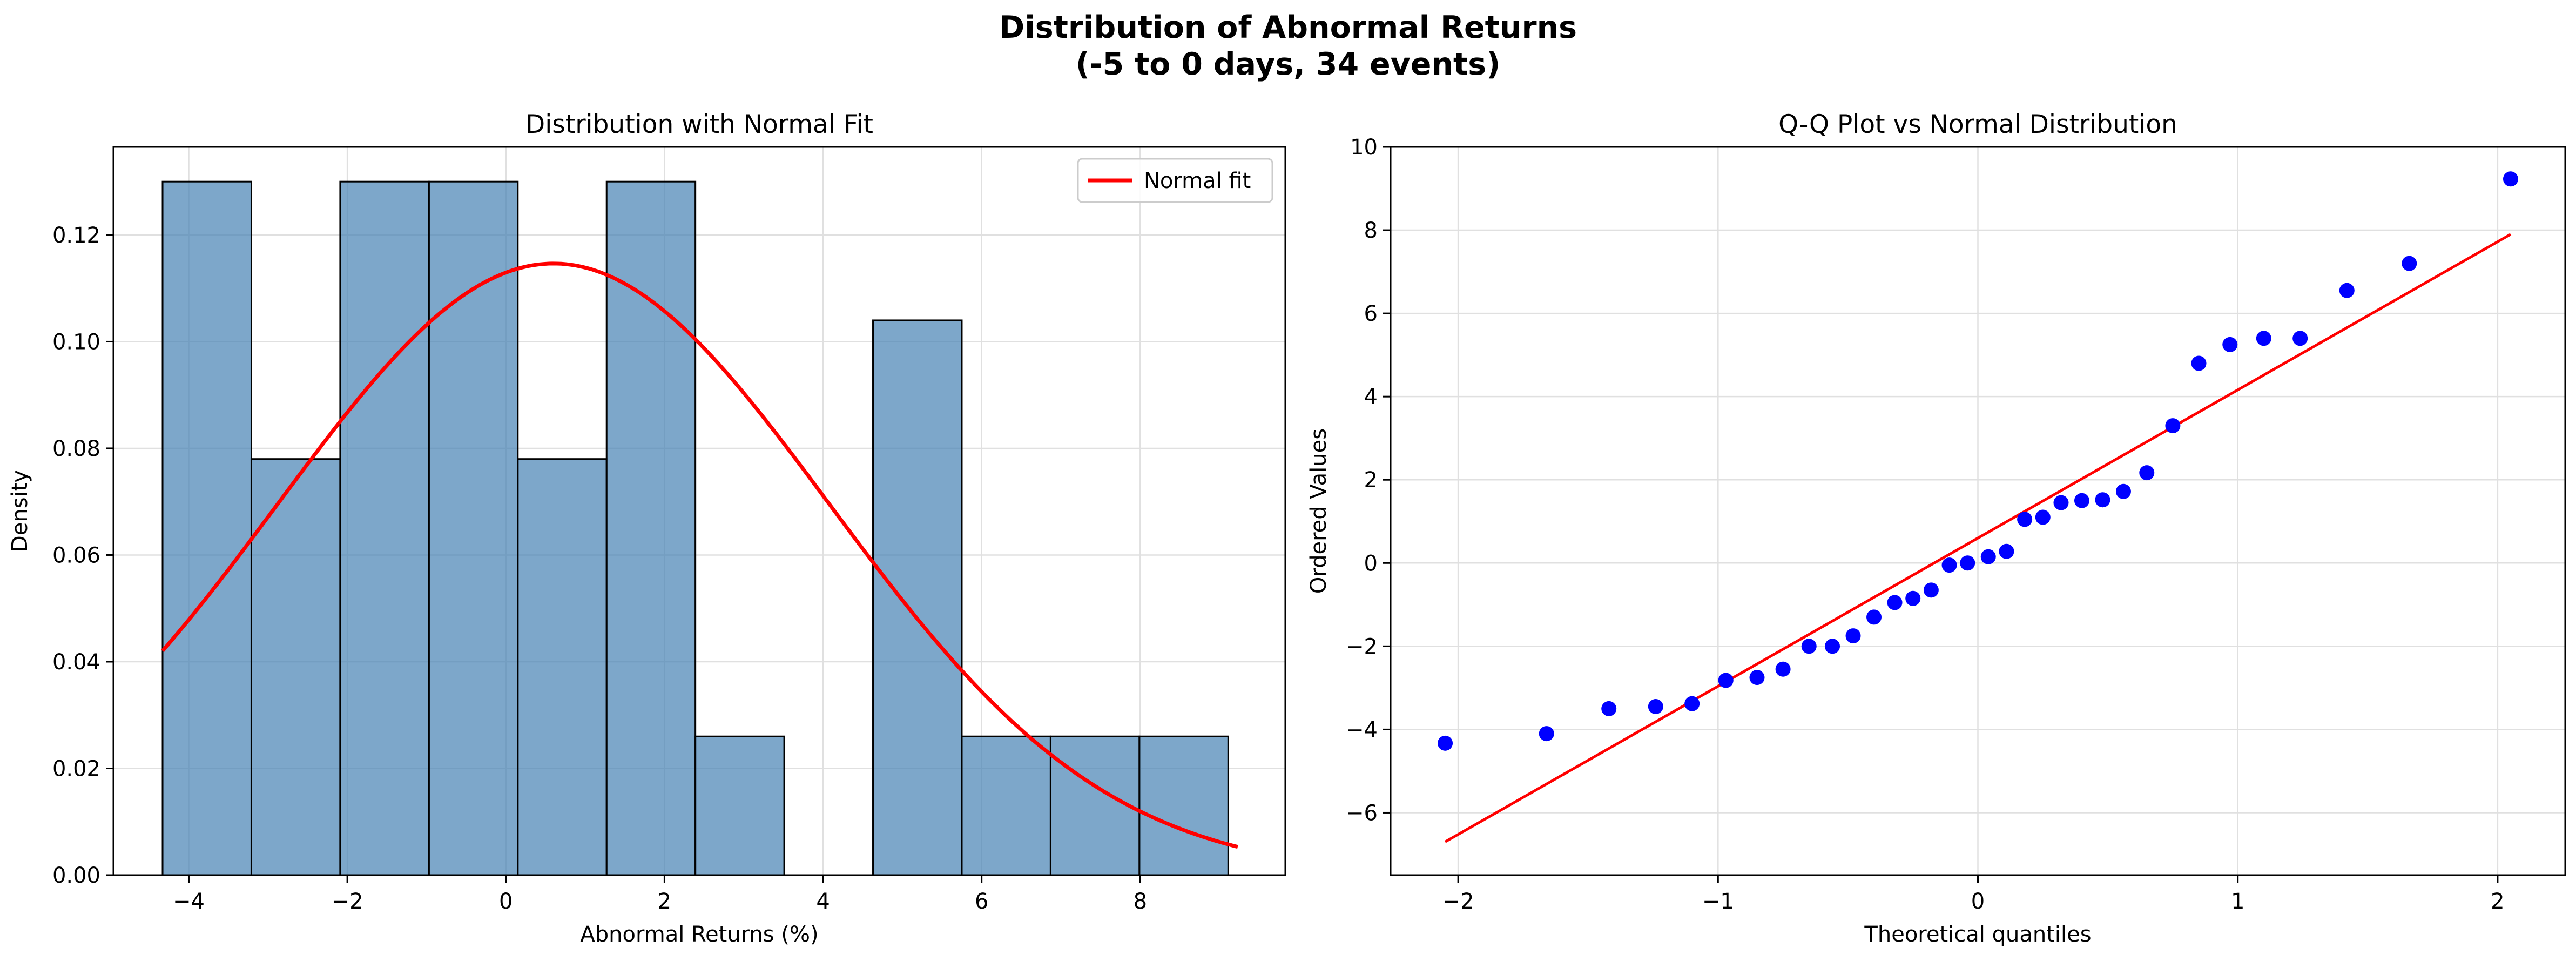 This screenshot has width=2576, height=961. Describe the element at coordinates (1364, 147) in the screenshot. I see `y-tick-label: 10` at that location.